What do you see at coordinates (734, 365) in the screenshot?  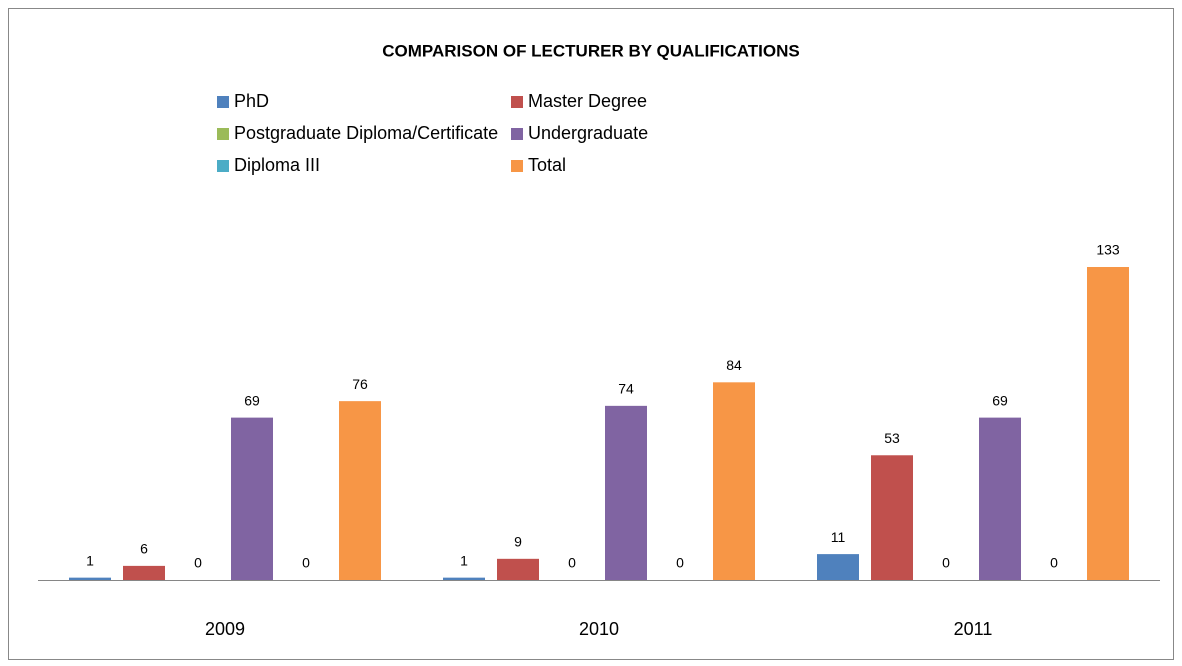 I see `data-label: 84` at bounding box center [734, 365].